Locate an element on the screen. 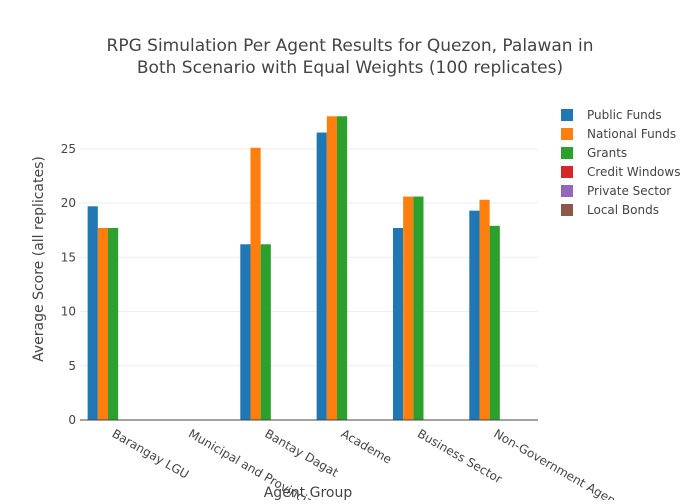 This screenshot has height=504, width=700. x-tick-label: Non-Government Agencies is located at coordinates (564, 463).